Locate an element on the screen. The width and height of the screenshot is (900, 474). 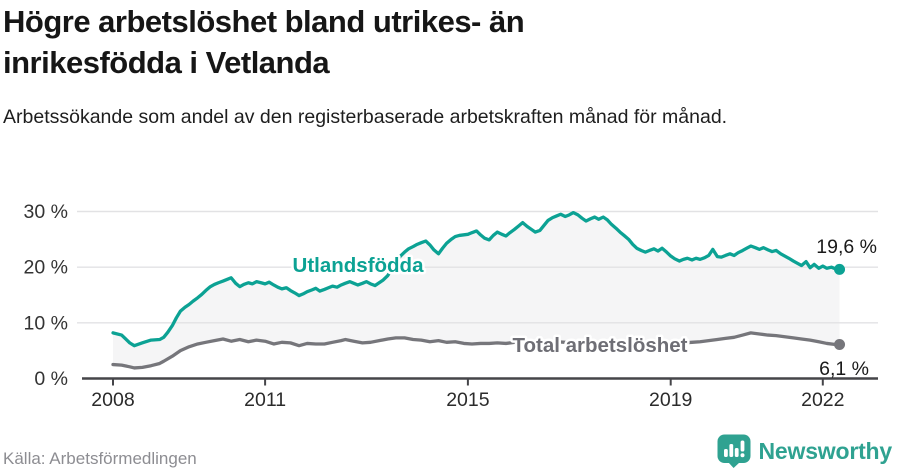
y-tick-label: 20 % is located at coordinates (46, 268).